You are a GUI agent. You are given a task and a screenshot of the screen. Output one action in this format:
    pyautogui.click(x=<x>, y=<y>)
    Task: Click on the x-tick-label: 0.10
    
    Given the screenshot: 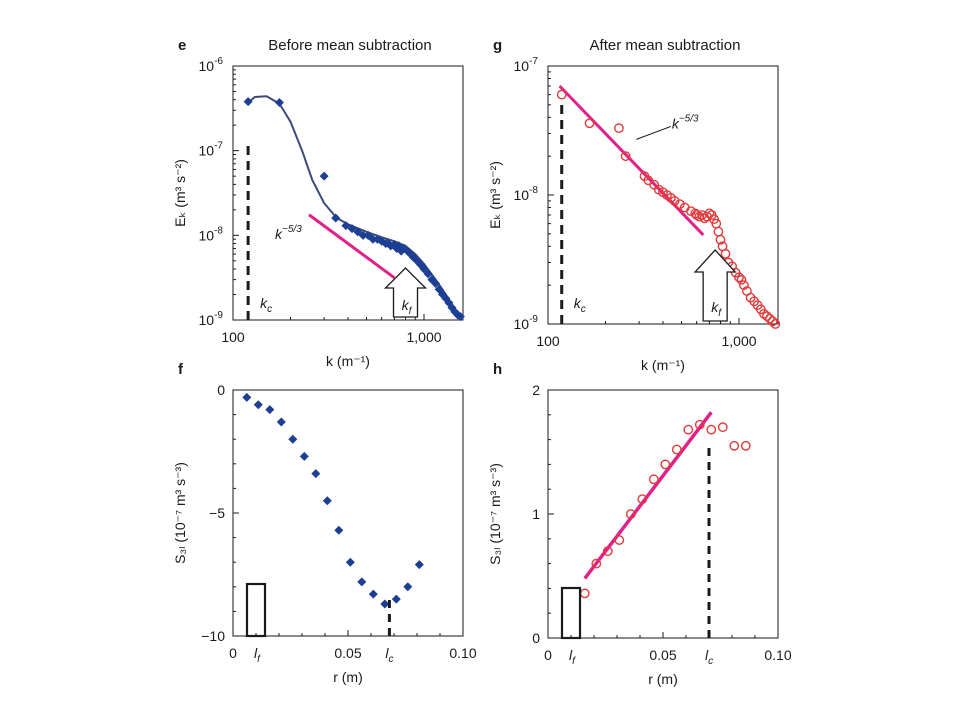 What is the action you would take?
    pyautogui.click(x=462, y=653)
    